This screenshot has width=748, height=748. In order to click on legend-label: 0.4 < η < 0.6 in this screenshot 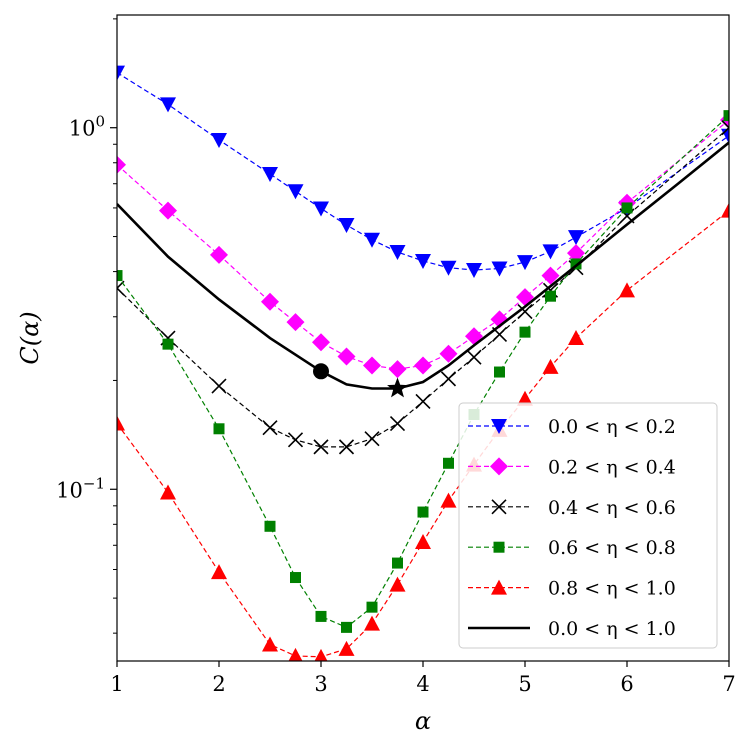, I will do `click(612, 508)`.